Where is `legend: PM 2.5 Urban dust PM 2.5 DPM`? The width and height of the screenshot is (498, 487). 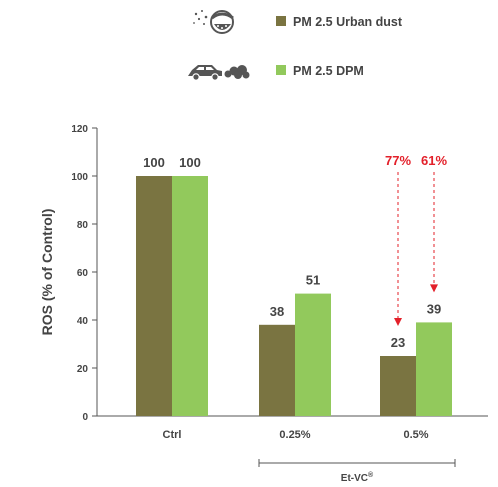
legend: PM 2.5 Urban dust PM 2.5 DPM is located at coordinates (295, 45).